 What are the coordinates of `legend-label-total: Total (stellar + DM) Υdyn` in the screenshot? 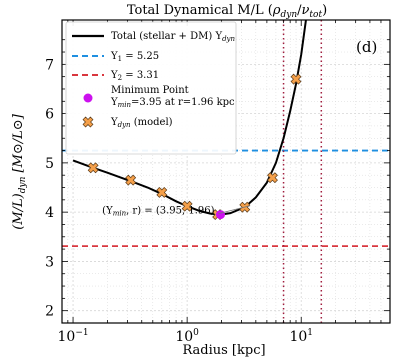 It's located at (173, 37).